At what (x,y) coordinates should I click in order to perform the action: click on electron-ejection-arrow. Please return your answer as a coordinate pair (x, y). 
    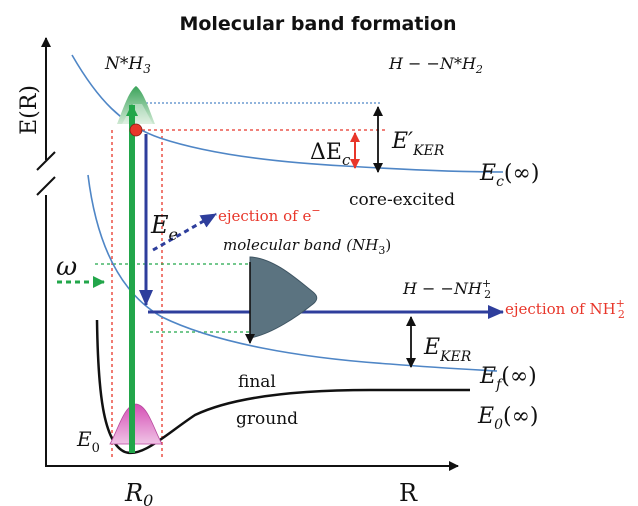
    Looking at the image, I should click on (184, 232).